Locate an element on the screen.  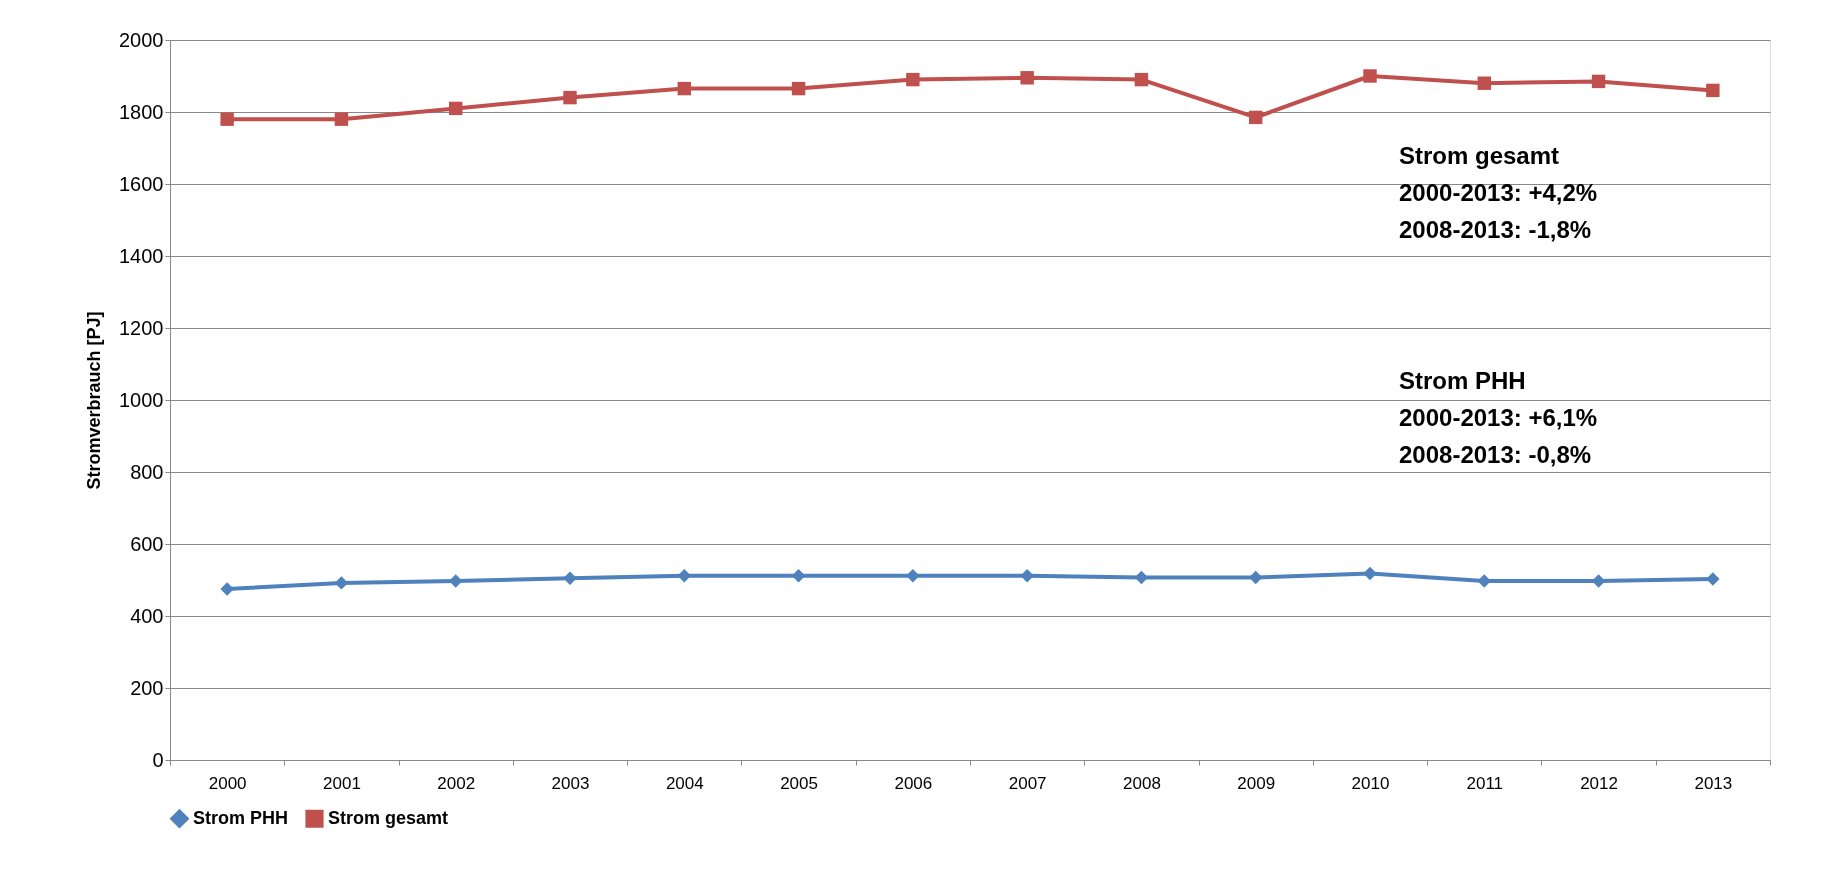
legend-label: Strom gesamt is located at coordinates (388, 817).